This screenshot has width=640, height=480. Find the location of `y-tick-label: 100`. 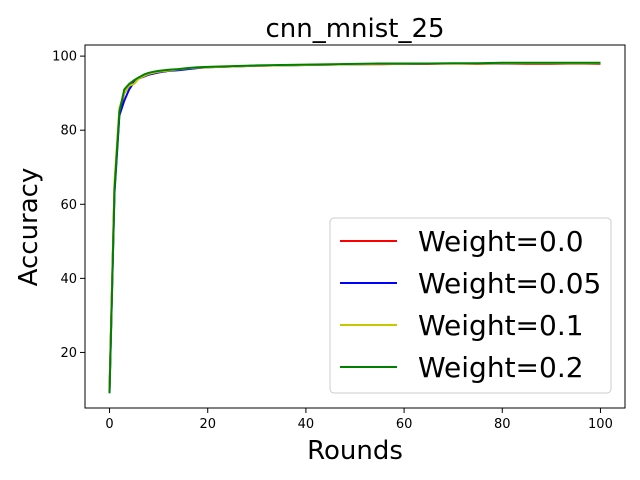

y-tick-label: 100 is located at coordinates (64, 57).